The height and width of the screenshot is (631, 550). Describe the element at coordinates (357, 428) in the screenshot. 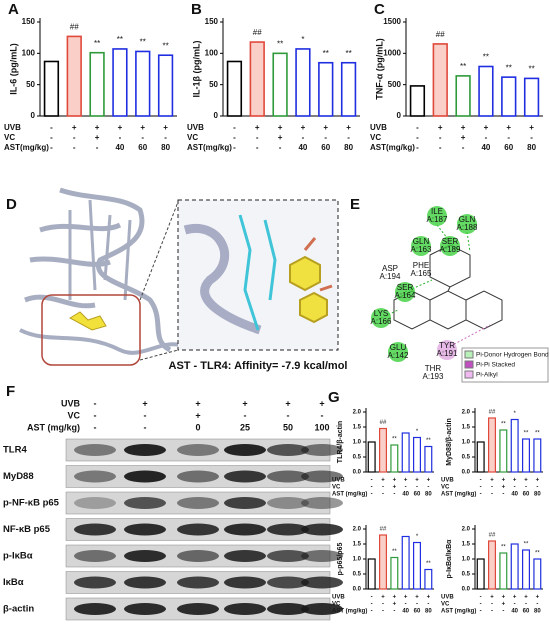

I see `y-tick-label: 1.5` at that location.